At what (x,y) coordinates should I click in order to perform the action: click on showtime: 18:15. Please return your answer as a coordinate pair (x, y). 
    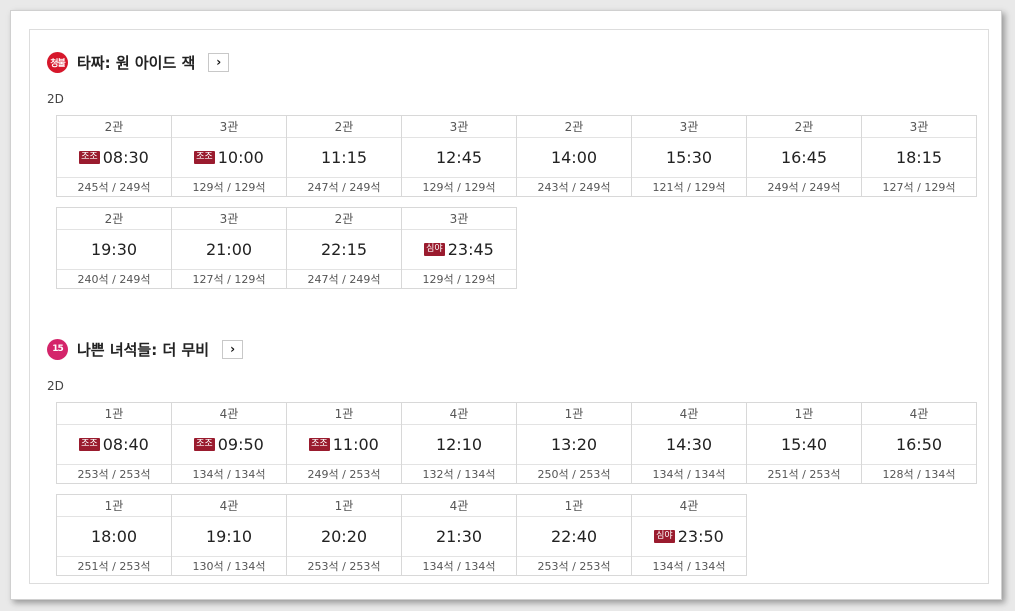
    Looking at the image, I should click on (919, 157).